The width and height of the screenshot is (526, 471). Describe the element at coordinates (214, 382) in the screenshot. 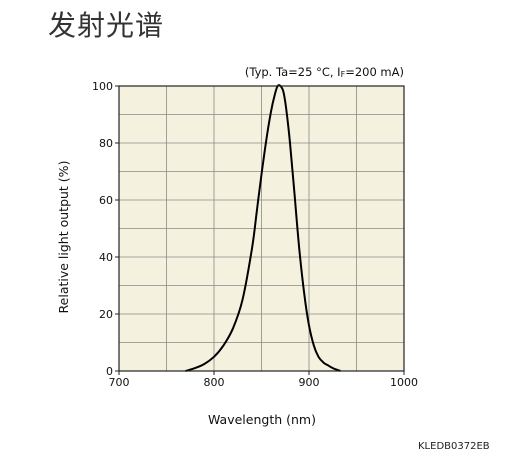

I see `x-tick-label: 800` at that location.